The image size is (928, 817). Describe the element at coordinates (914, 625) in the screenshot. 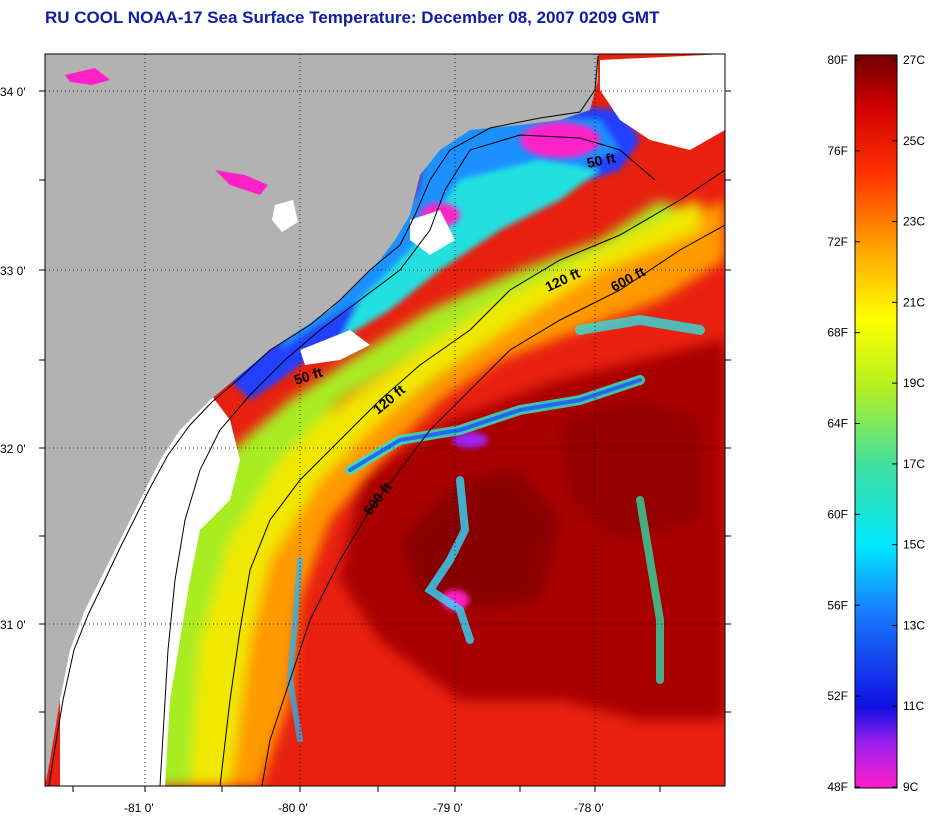

I see `colorbar-c-label: 13C` at that location.